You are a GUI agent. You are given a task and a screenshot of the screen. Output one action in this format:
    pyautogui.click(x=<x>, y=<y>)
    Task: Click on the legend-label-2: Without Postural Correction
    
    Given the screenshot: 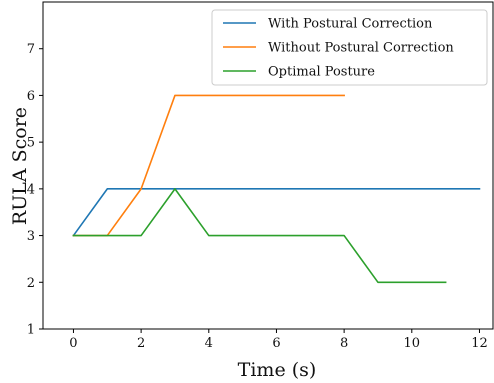 What is the action you would take?
    pyautogui.click(x=361, y=48)
    